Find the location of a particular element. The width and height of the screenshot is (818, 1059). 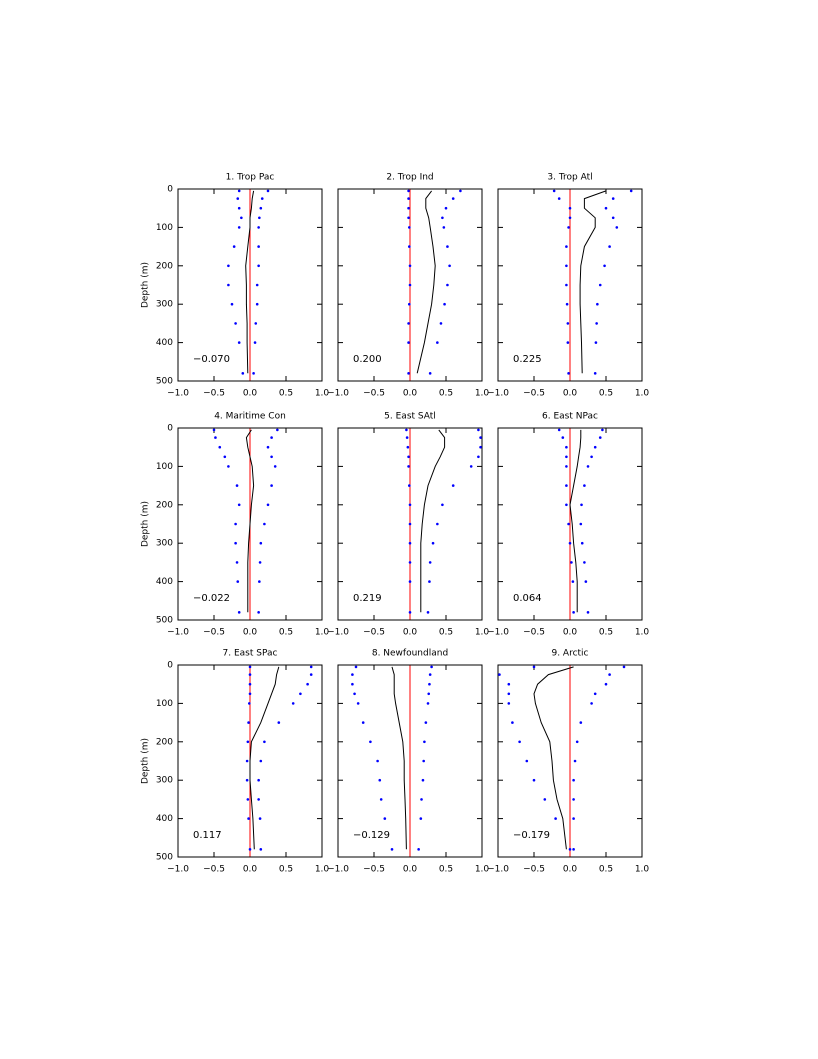

annotation: −0.179 is located at coordinates (531, 835).